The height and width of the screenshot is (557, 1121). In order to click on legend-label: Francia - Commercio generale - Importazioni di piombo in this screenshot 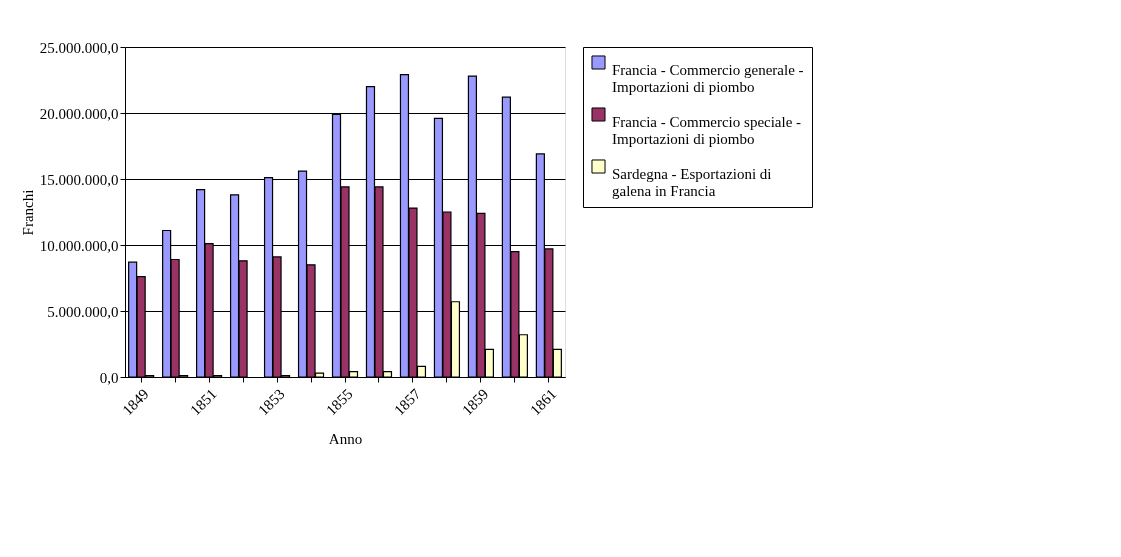, I will do `click(708, 78)`.